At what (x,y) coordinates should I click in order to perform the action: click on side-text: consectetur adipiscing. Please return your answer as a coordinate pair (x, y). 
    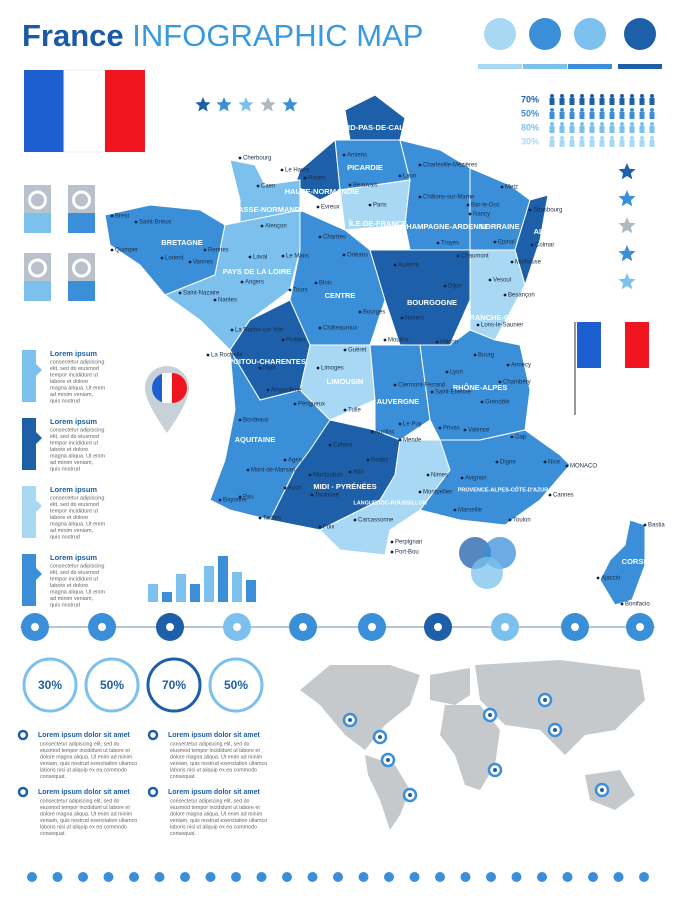
    Looking at the image, I should click on (77, 498).